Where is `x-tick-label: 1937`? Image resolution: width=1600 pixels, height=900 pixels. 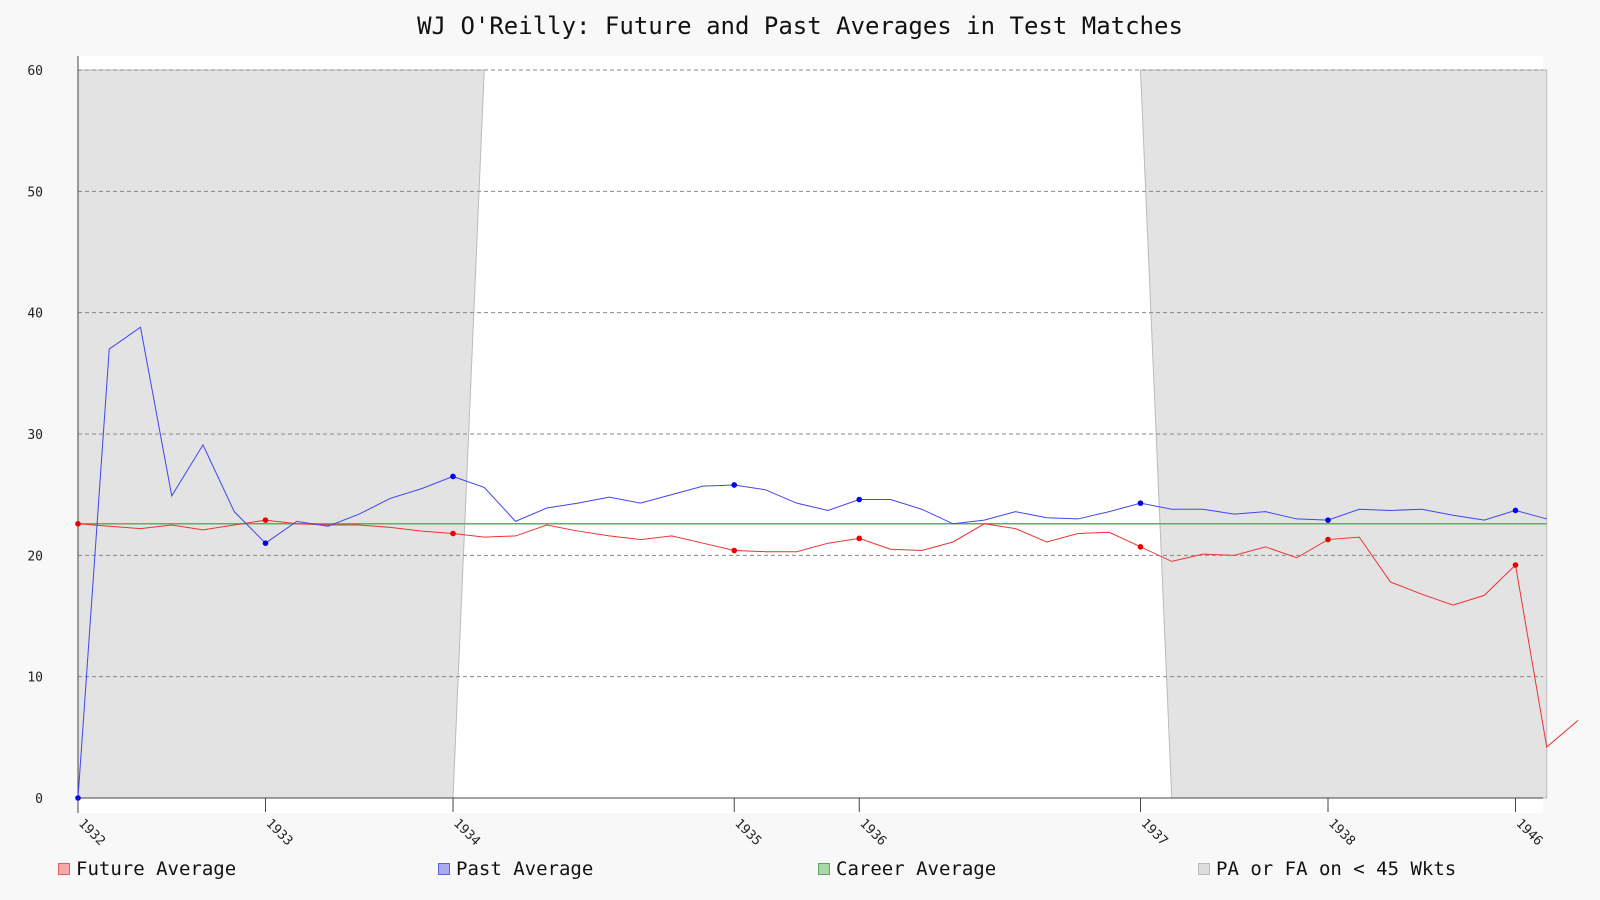
x-tick-label: 1937 is located at coordinates (1154, 832).